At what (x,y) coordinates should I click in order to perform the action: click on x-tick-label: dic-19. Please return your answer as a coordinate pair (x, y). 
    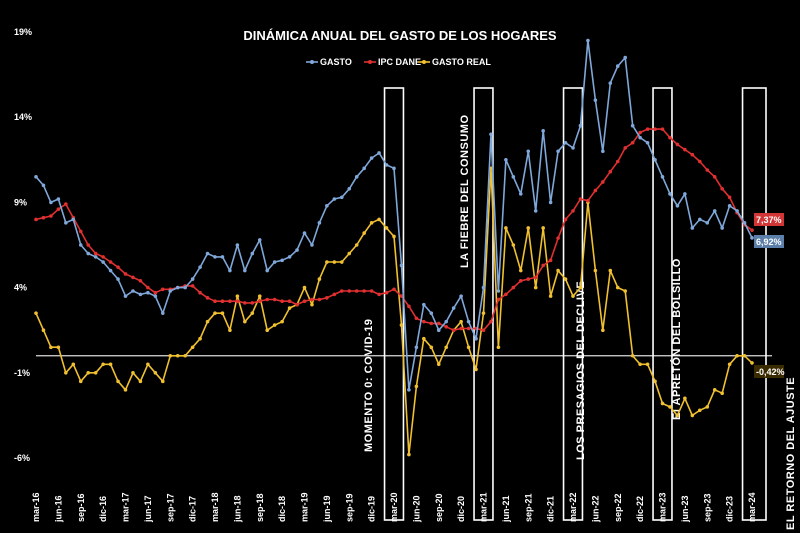
    Looking at the image, I should click on (372, 509).